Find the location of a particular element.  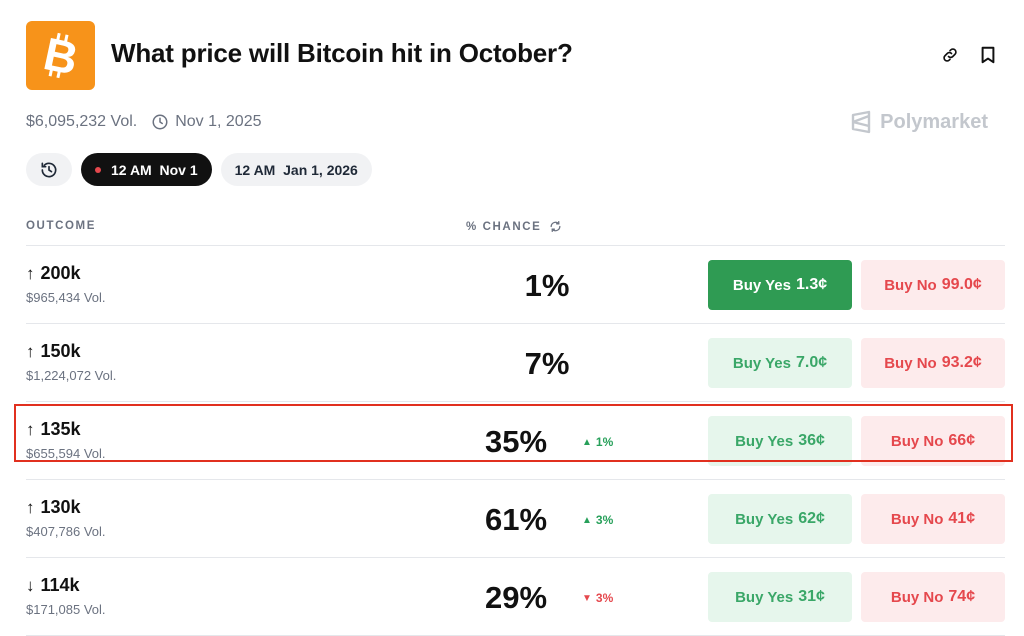

buy-yes-price: 1.3¢ is located at coordinates (811, 284).